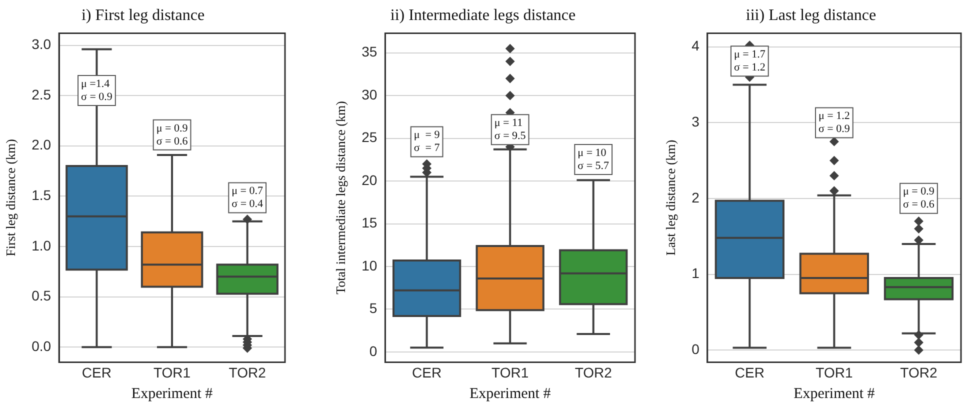 This screenshot has width=966, height=403. What do you see at coordinates (370, 94) in the screenshot?
I see `y-tick-label: 30` at bounding box center [370, 94].